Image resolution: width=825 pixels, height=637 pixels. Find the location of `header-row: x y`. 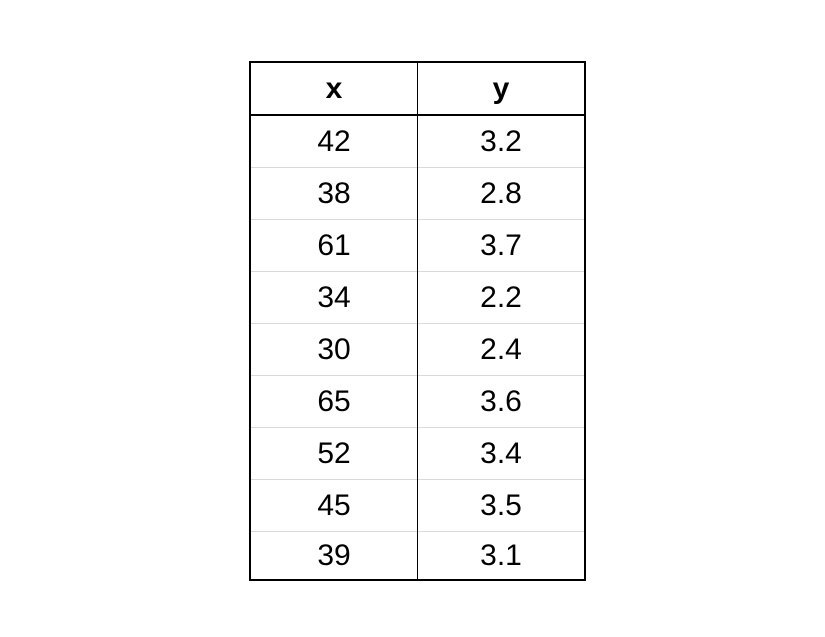

header-row: x y is located at coordinates (417, 89).